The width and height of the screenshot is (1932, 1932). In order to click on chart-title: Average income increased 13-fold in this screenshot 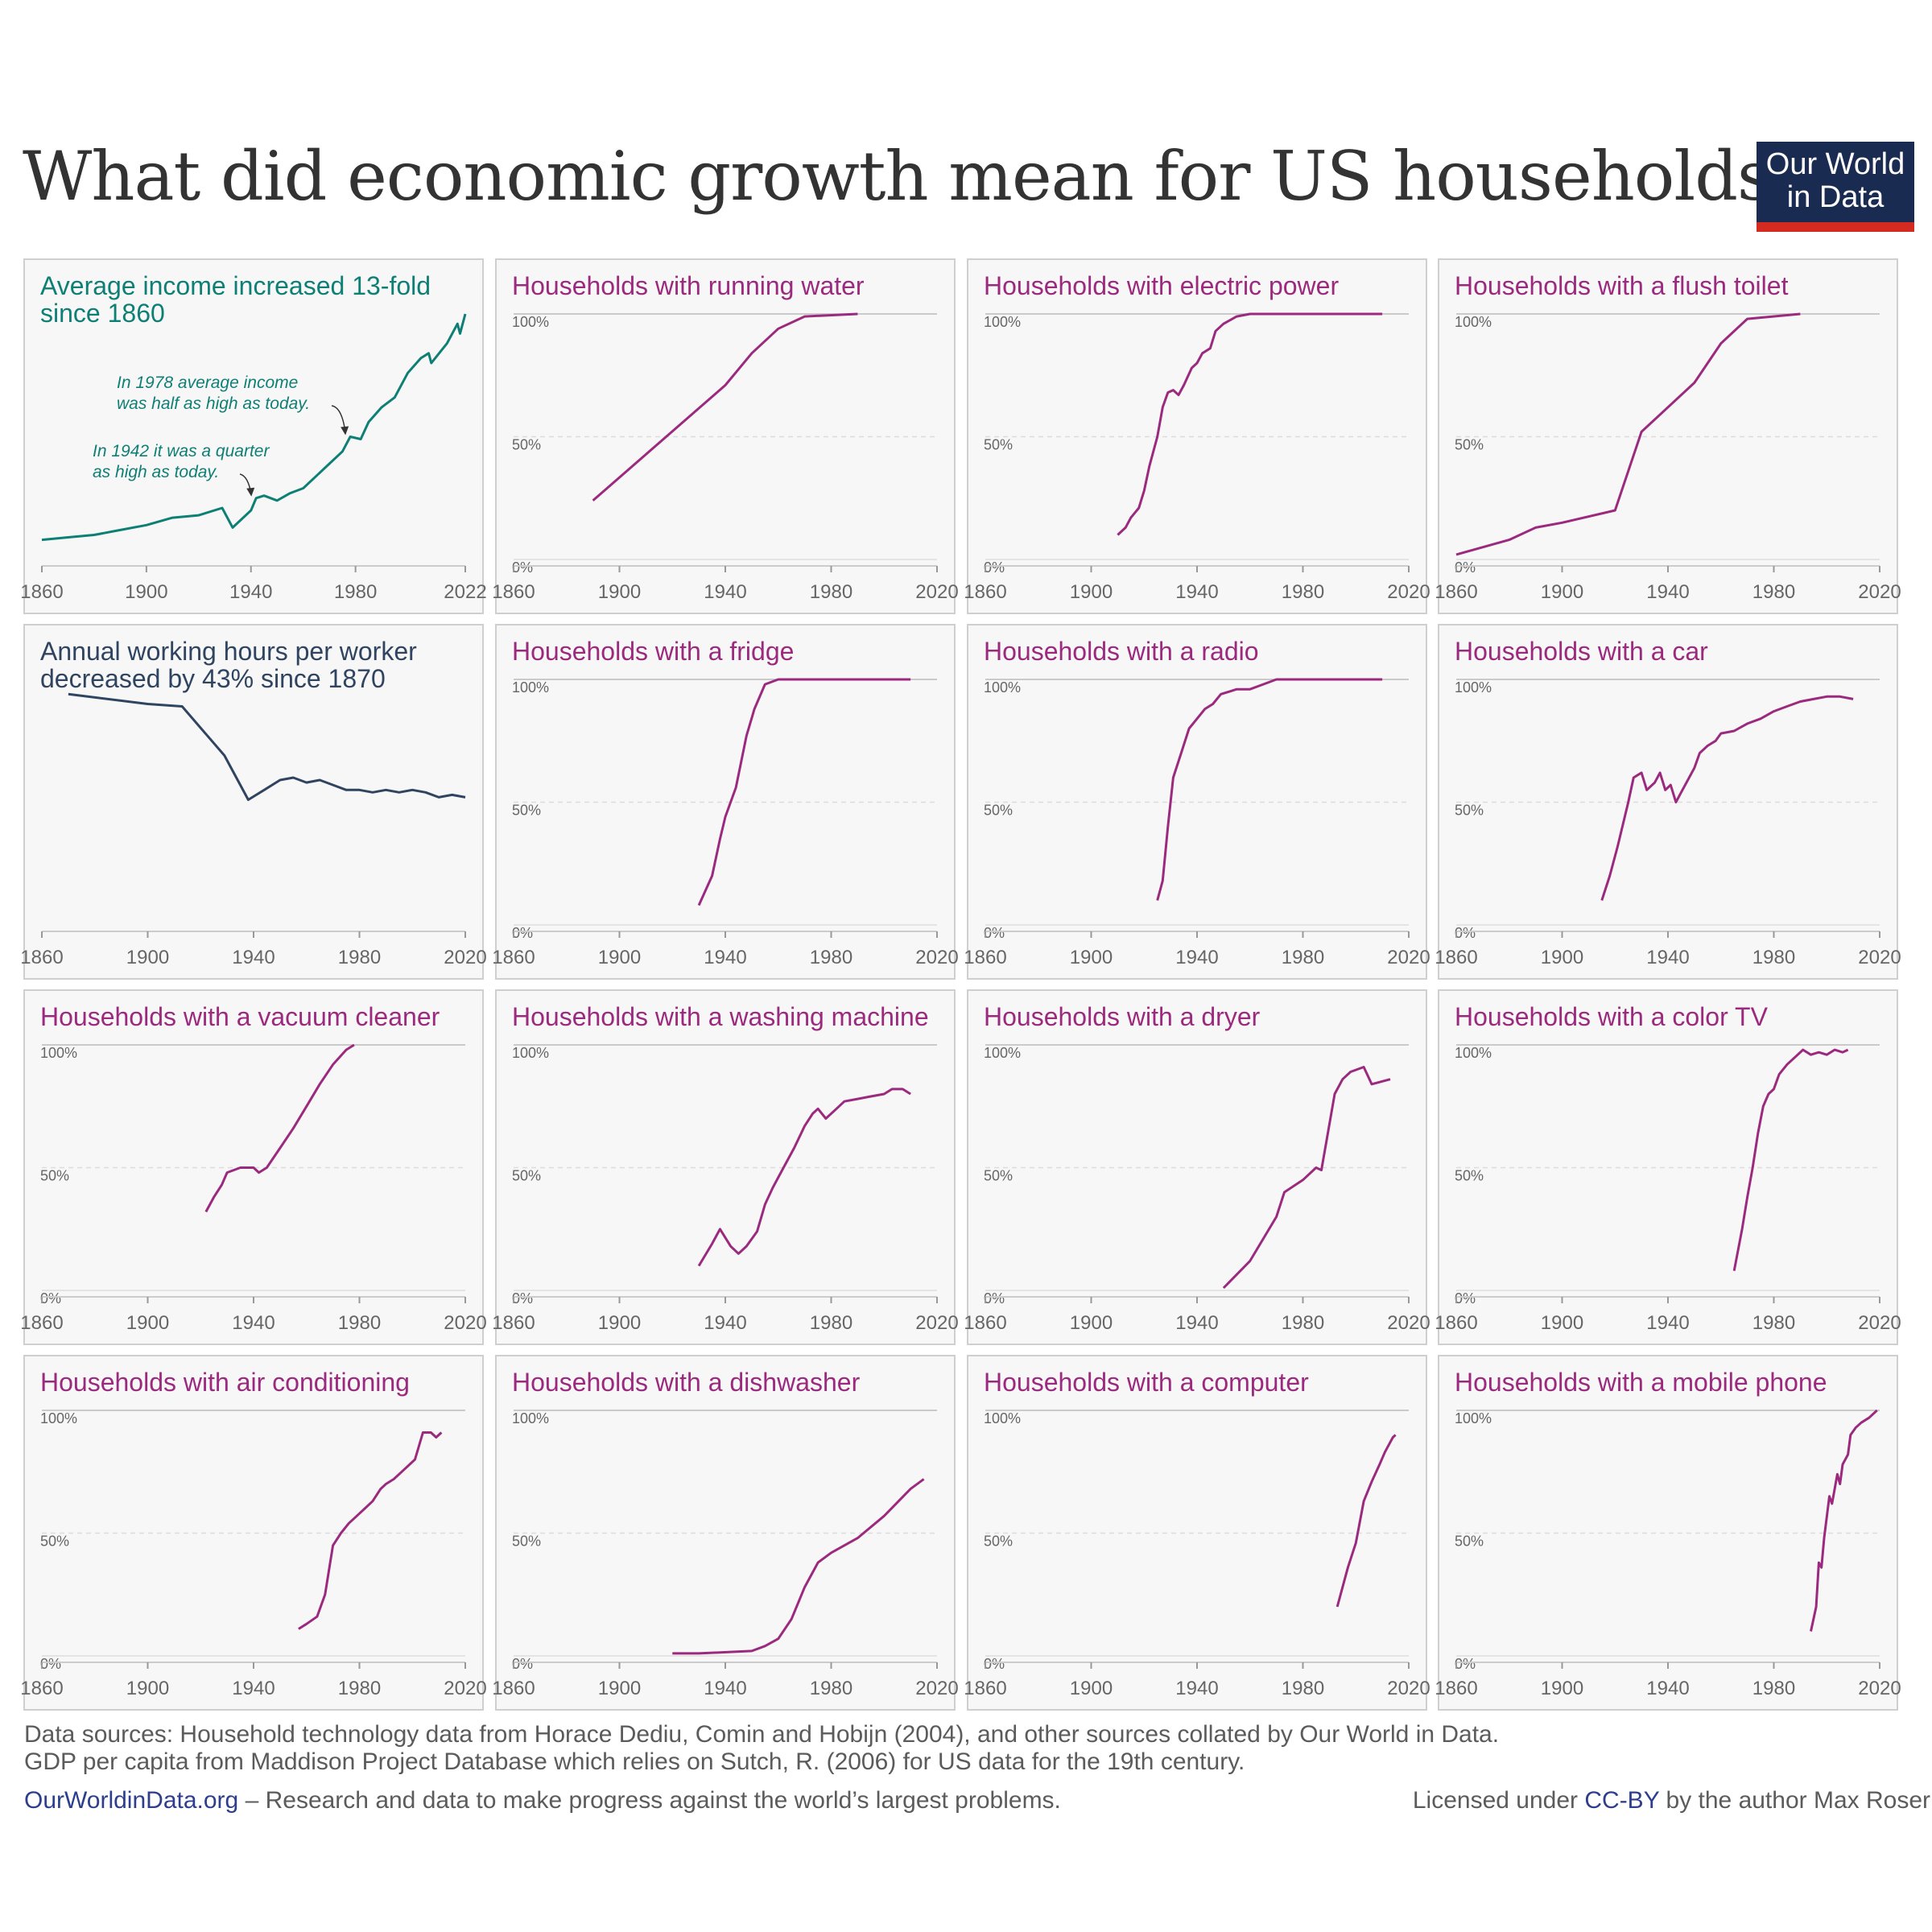, I will do `click(235, 285)`.